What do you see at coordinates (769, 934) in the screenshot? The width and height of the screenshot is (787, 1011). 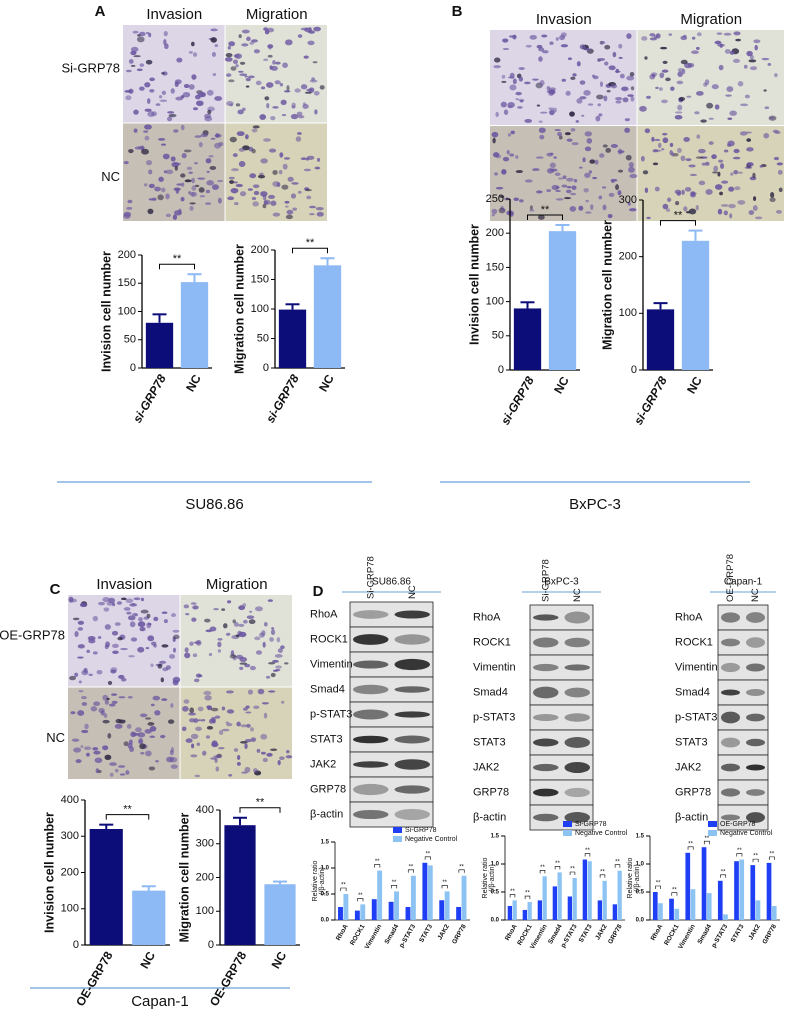 I see `x-tick-label: GRP78` at bounding box center [769, 934].